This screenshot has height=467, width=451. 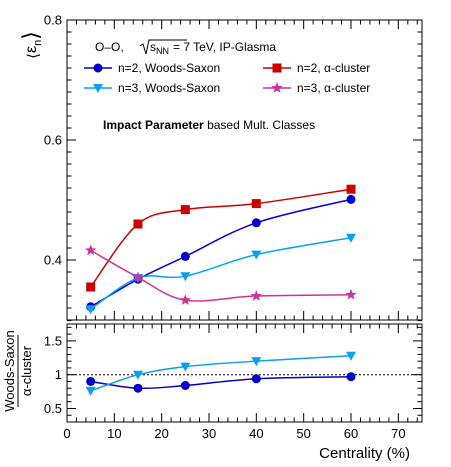 What do you see at coordinates (58, 374) in the screenshot?
I see `y-tick-label-bottom: 1` at bounding box center [58, 374].